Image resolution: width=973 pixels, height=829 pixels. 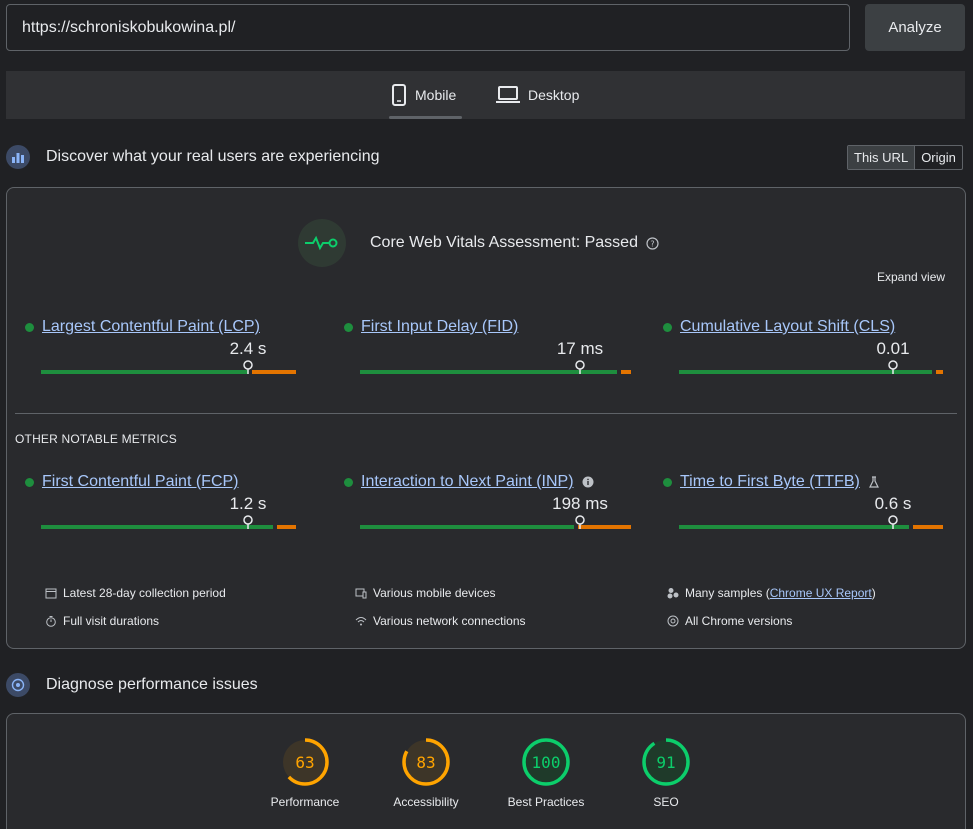 I want to click on url-input, so click(x=428, y=27).